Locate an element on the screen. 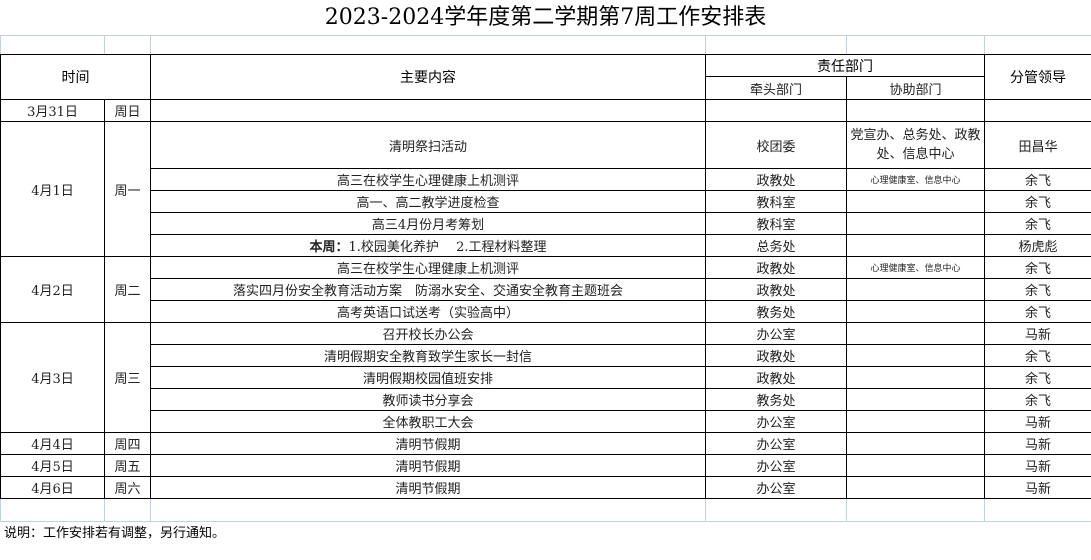 The width and height of the screenshot is (1091, 560). content-cell: 落实四月份安全教育活动方案 防溺水安全、交通安全教育主题班会 is located at coordinates (428, 289).